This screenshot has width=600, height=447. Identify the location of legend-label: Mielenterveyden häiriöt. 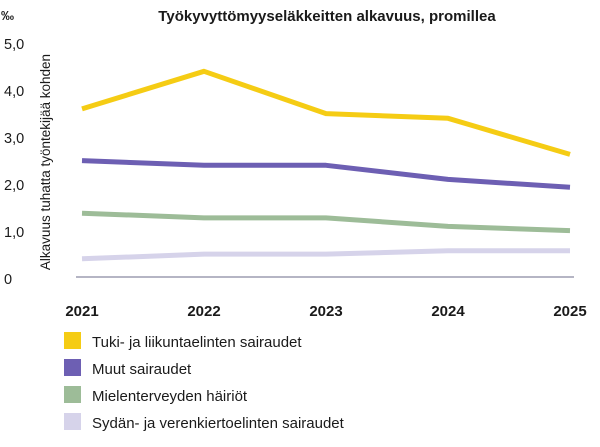
(170, 396).